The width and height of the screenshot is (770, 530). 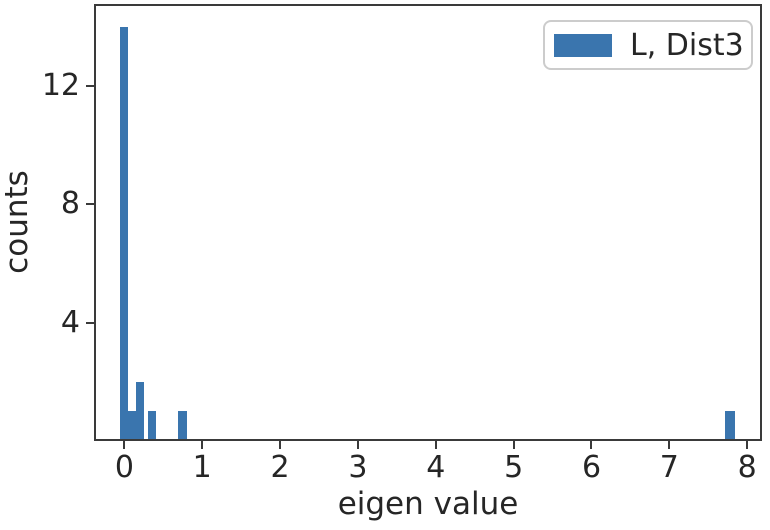 What do you see at coordinates (747, 467) in the screenshot?
I see `x-tick-label: 8` at bounding box center [747, 467].